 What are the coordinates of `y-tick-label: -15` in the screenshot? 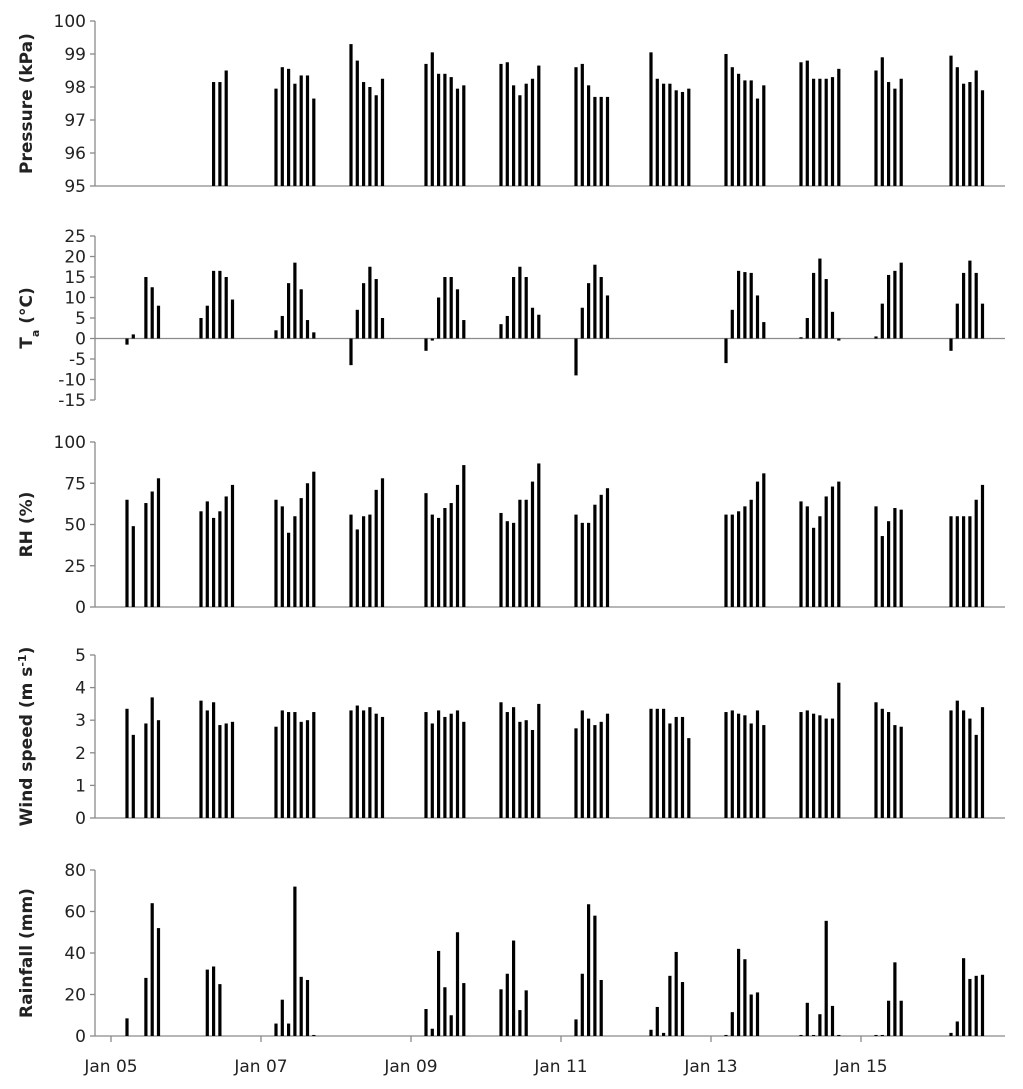 It's located at (72, 401).